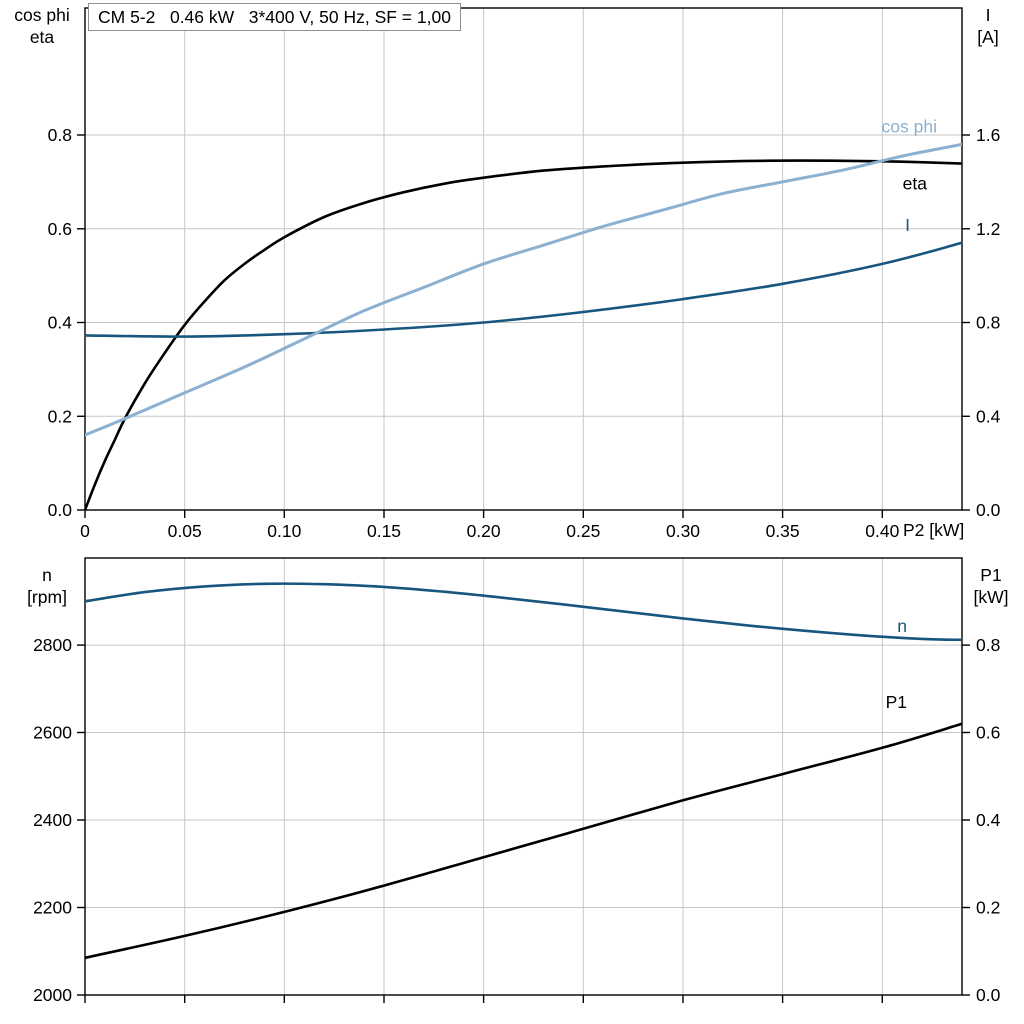 The image size is (1024, 1024). Describe the element at coordinates (915, 184) in the screenshot. I see `curve-label-eta: eta` at that location.